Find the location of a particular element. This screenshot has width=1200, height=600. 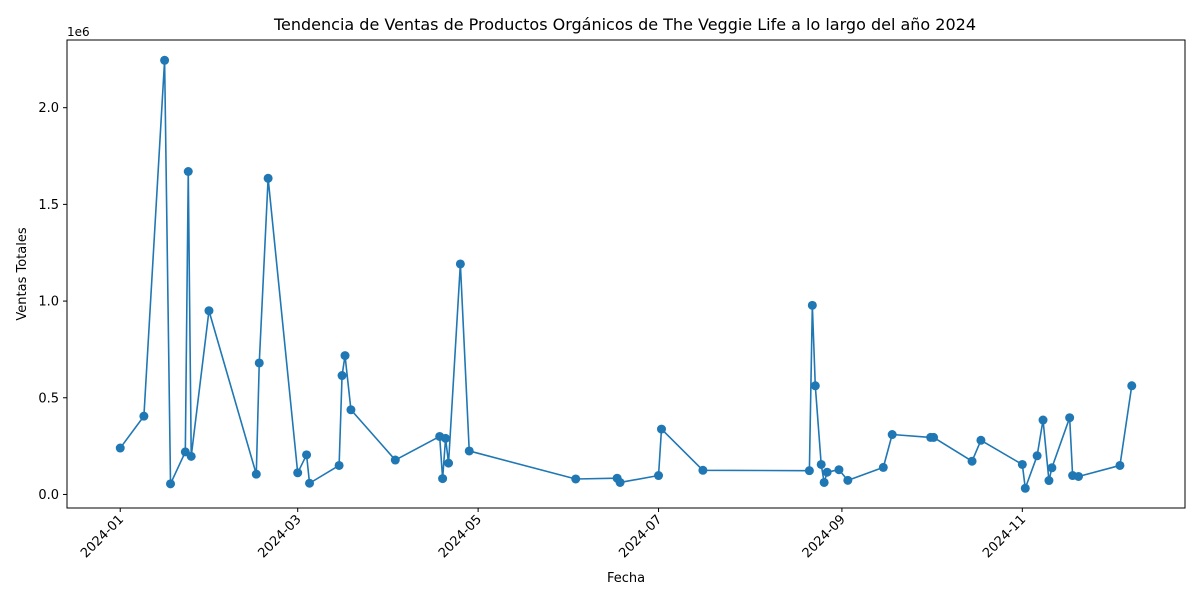

x-tick-label: 2024-03 is located at coordinates (280, 536).